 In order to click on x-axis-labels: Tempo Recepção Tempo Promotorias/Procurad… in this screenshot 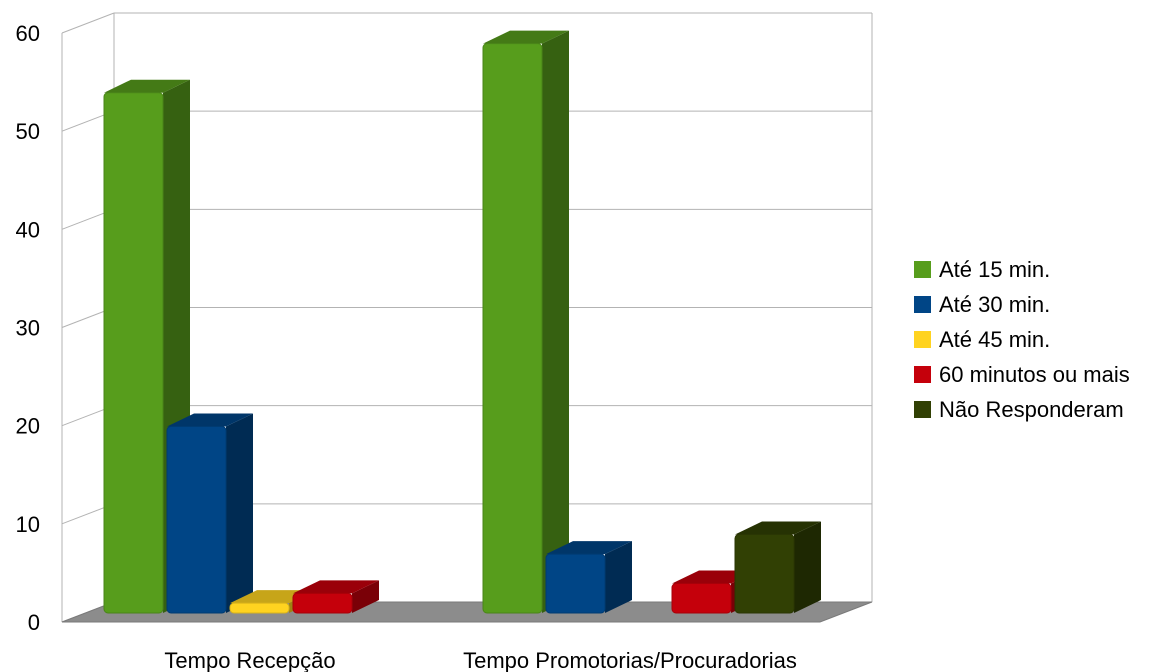, I will do `click(480, 660)`.